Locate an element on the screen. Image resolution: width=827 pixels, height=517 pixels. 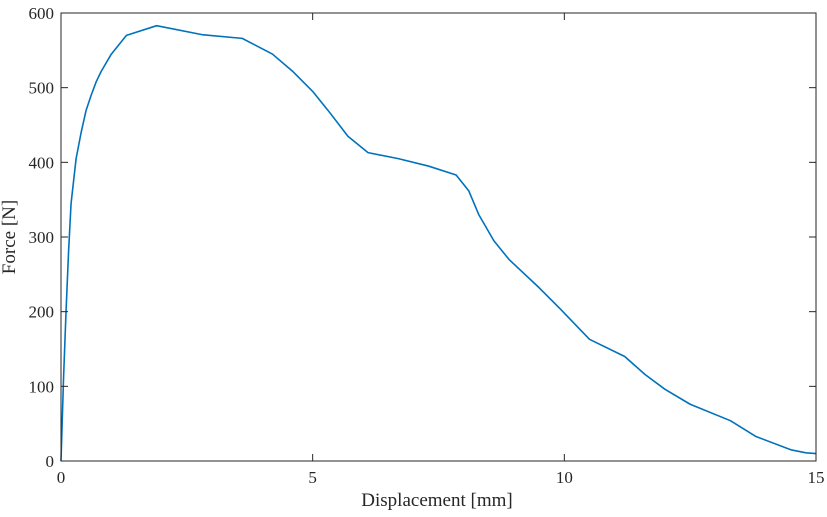
y-tick-label: 100 is located at coordinates (42, 386).